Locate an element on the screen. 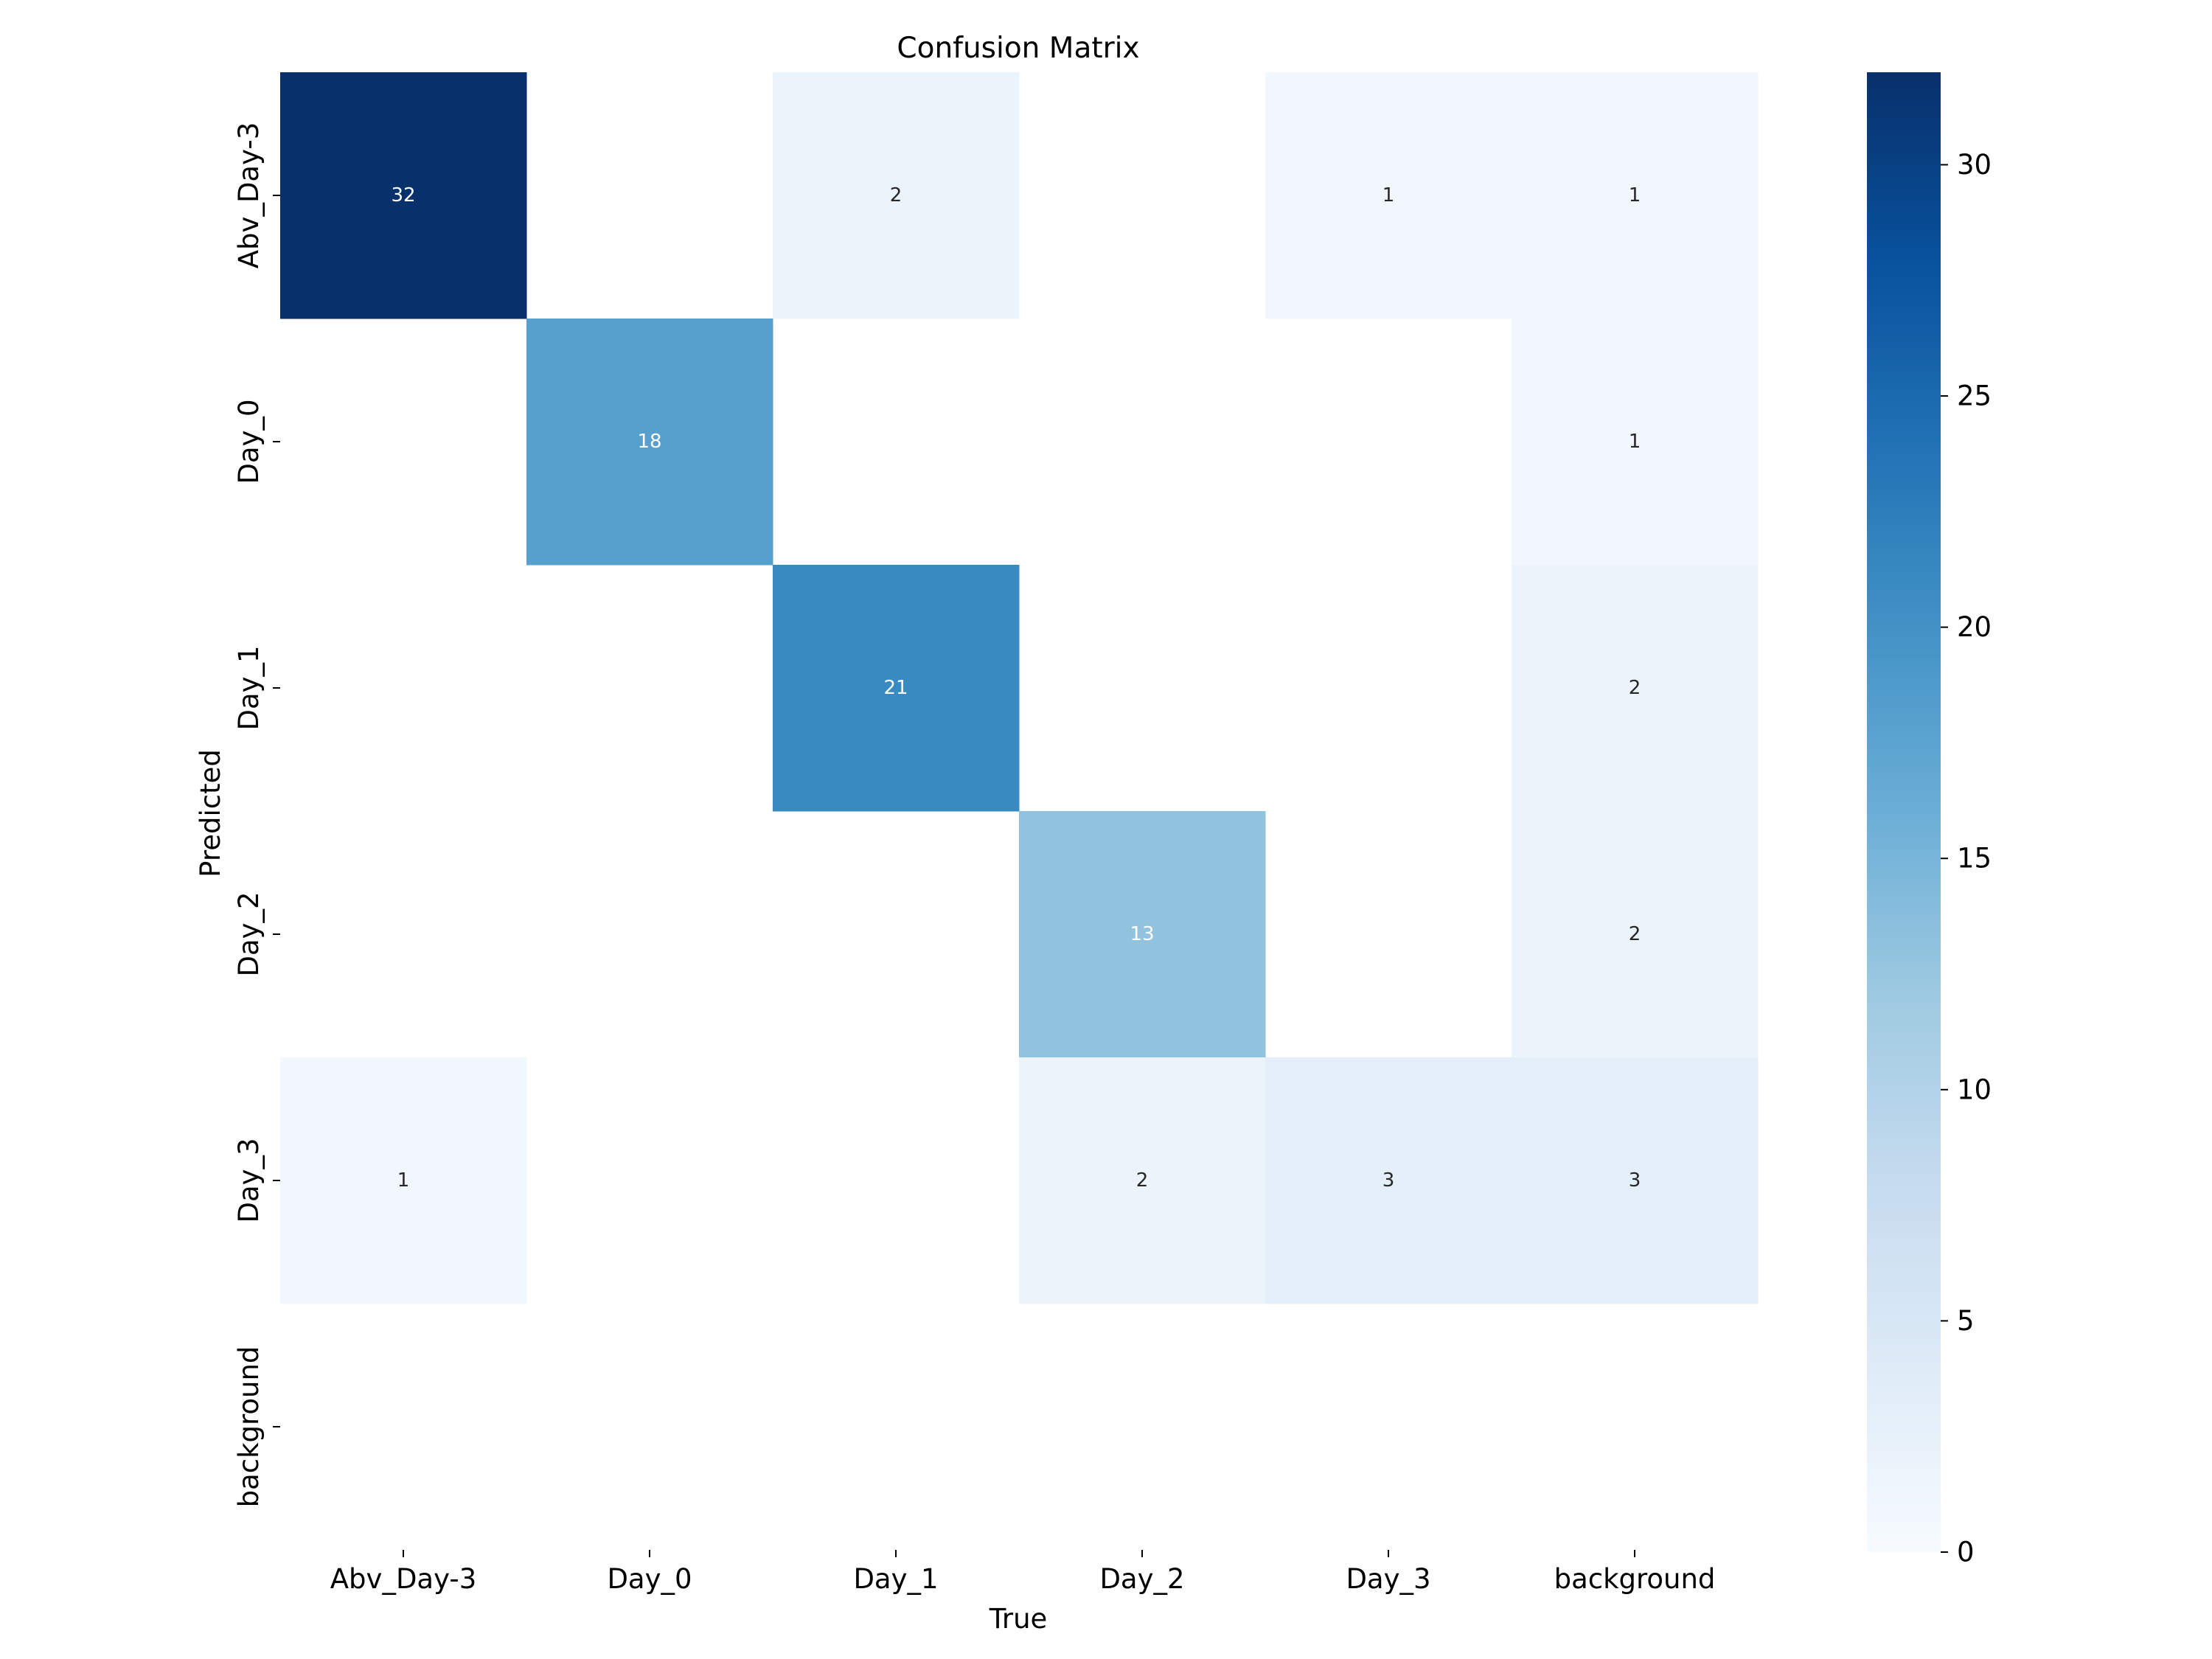 The image size is (2212, 1659). cell-value-label: 32 is located at coordinates (403, 195).